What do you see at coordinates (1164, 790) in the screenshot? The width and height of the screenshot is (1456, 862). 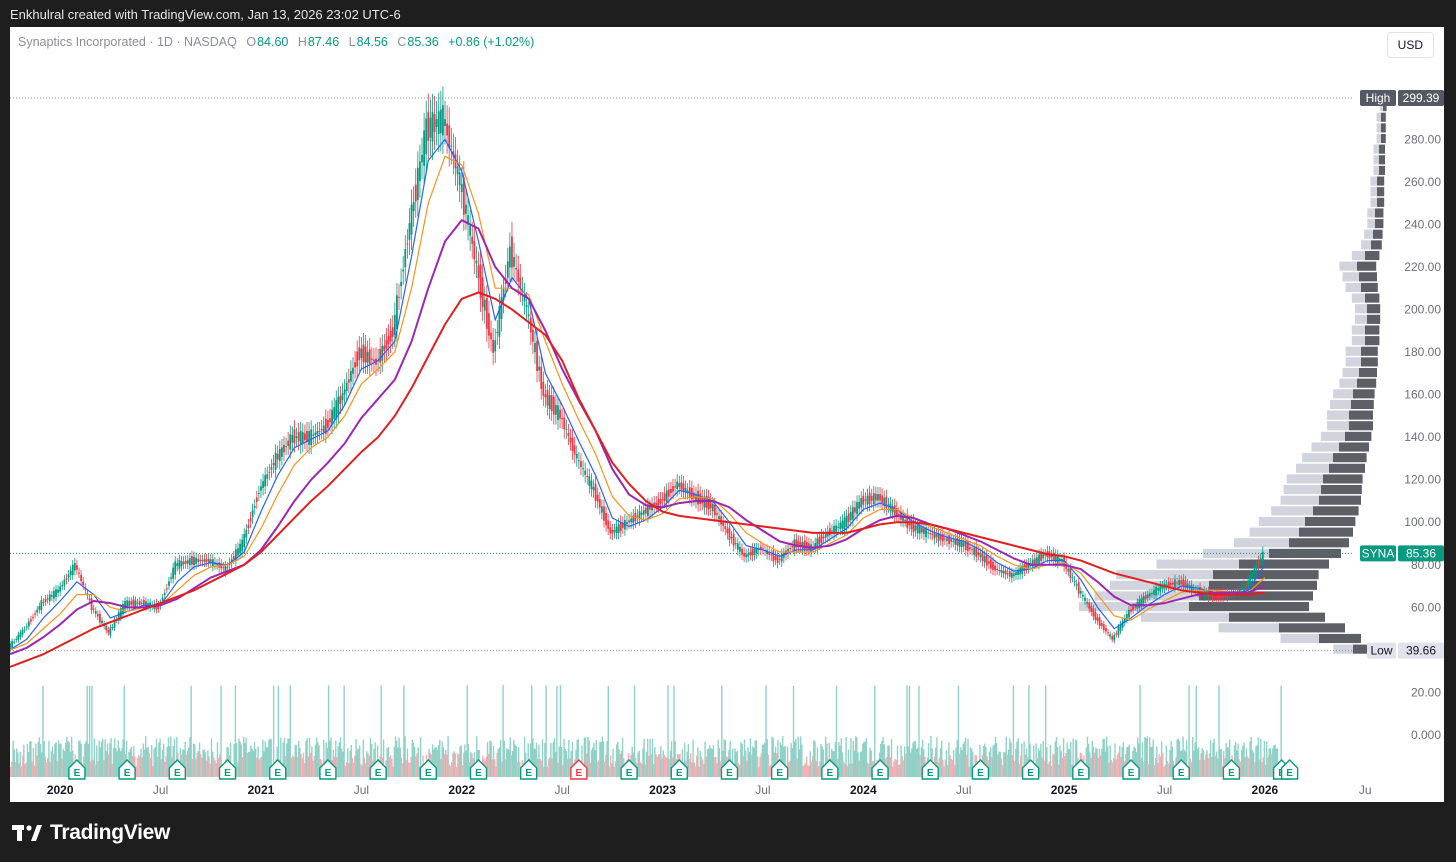 I see `x-tick-label: Jul` at bounding box center [1164, 790].